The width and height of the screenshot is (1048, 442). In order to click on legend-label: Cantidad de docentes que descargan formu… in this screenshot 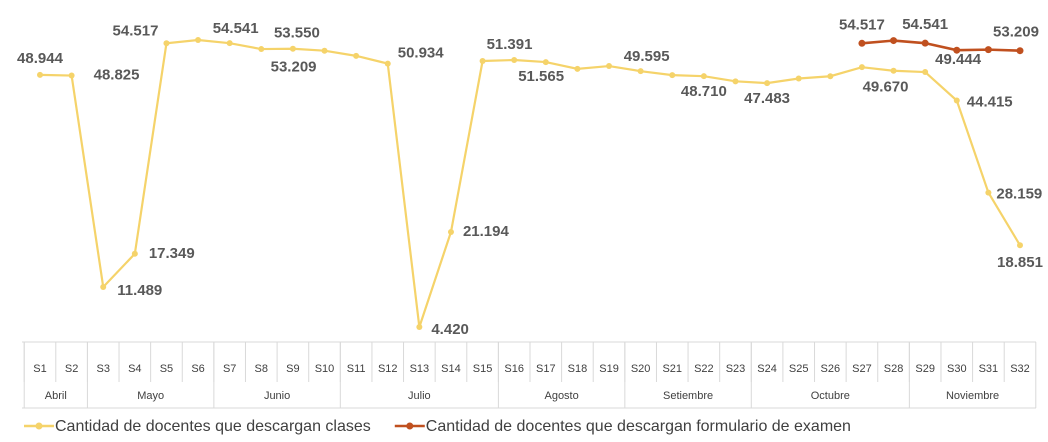, I will do `click(638, 426)`.